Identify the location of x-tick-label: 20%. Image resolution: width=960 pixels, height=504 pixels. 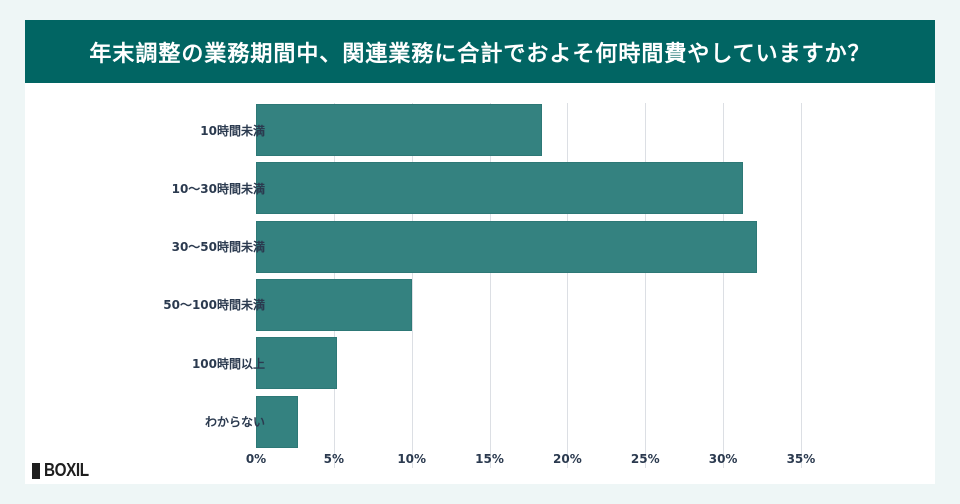
(567, 459).